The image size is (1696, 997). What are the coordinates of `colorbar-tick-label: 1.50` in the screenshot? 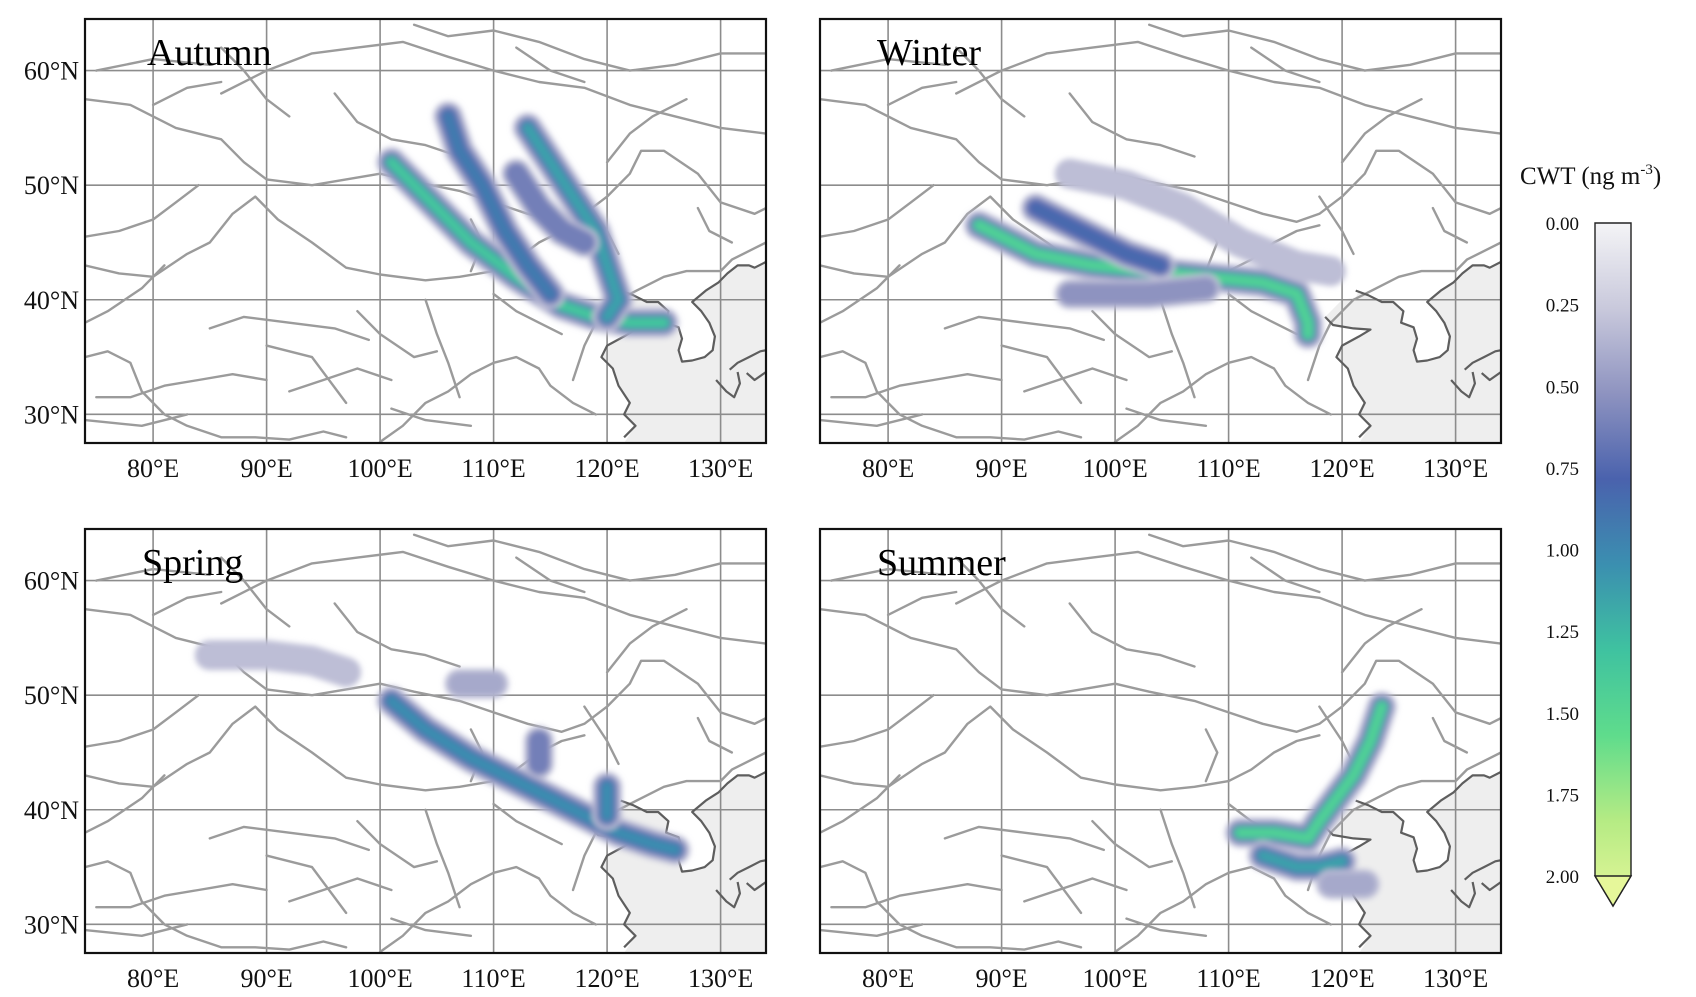 It's located at (1562, 714).